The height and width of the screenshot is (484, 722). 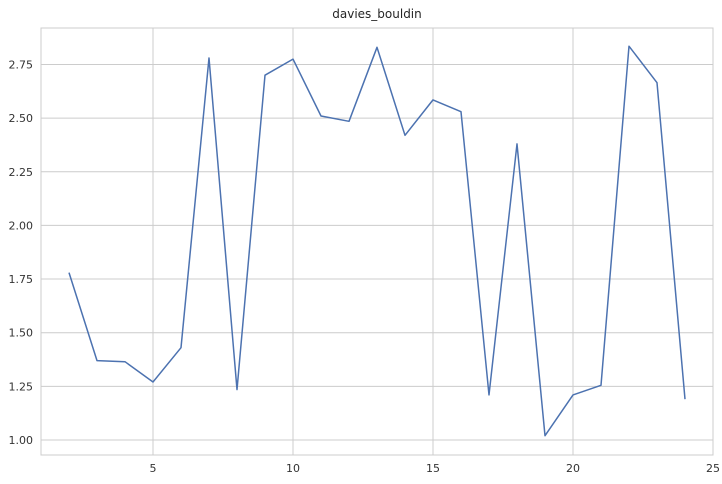 I want to click on y-tick-label: 2.25, so click(x=21, y=172).